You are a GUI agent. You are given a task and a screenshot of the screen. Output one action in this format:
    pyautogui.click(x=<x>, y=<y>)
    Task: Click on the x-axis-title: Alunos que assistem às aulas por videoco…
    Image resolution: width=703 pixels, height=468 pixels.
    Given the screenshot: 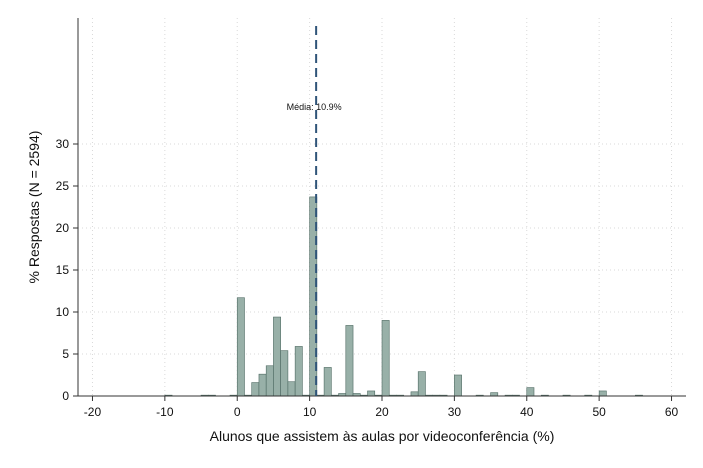 What is the action you would take?
    pyautogui.click(x=382, y=436)
    